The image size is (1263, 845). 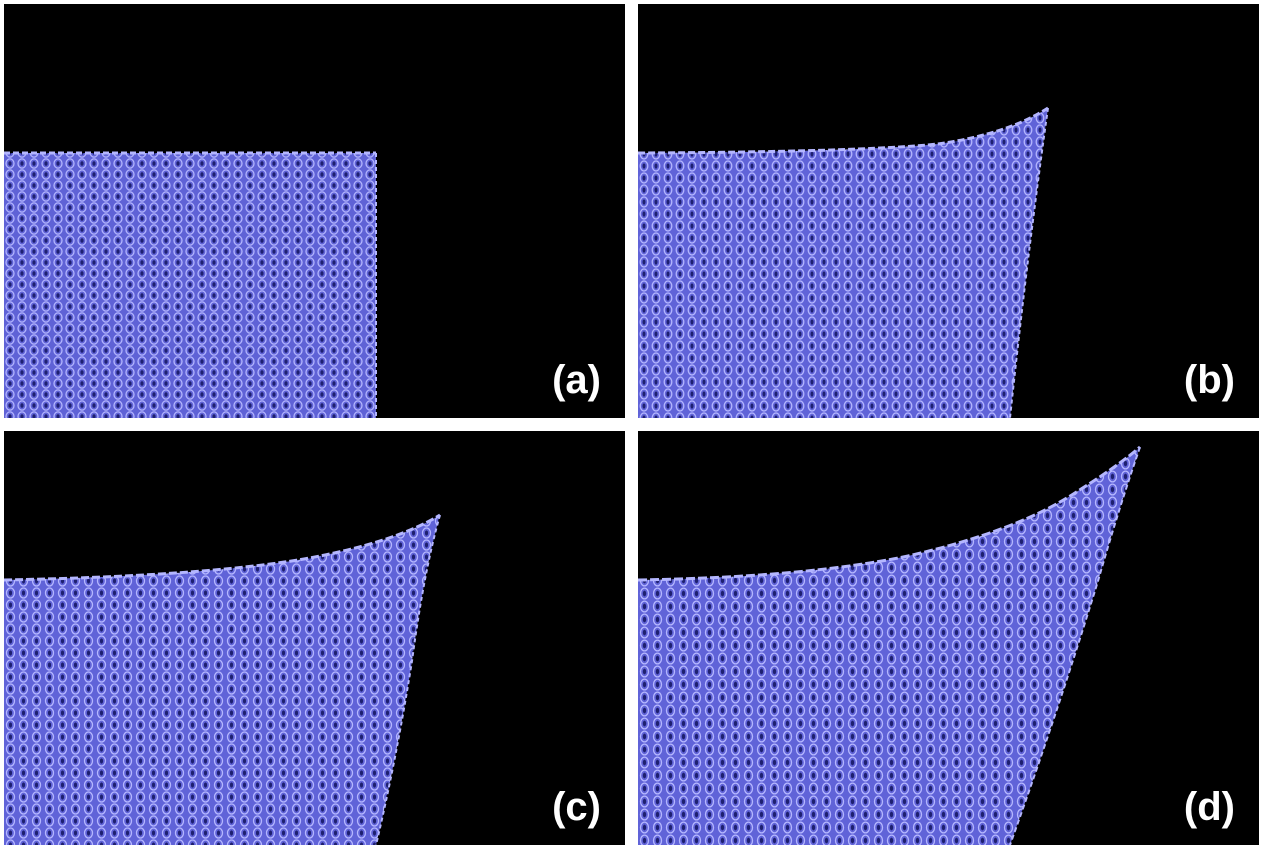 I want to click on fabric-shape-b, so click(x=843, y=263).